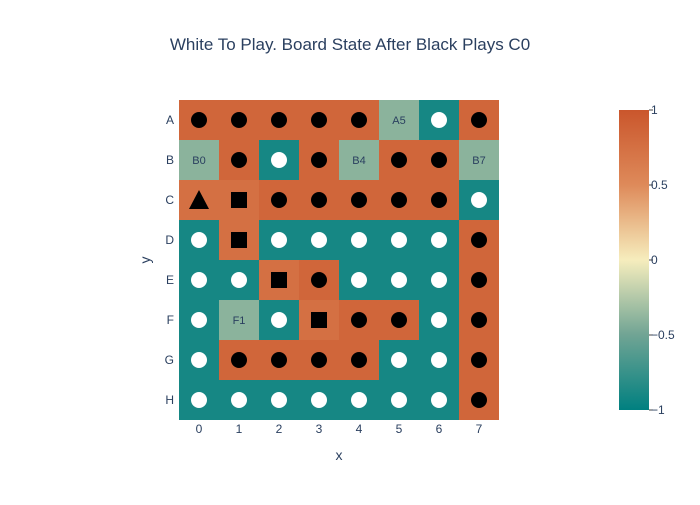 This screenshot has width=700, height=505. What do you see at coordinates (239, 429) in the screenshot?
I see `x-tick-label: 1` at bounding box center [239, 429].